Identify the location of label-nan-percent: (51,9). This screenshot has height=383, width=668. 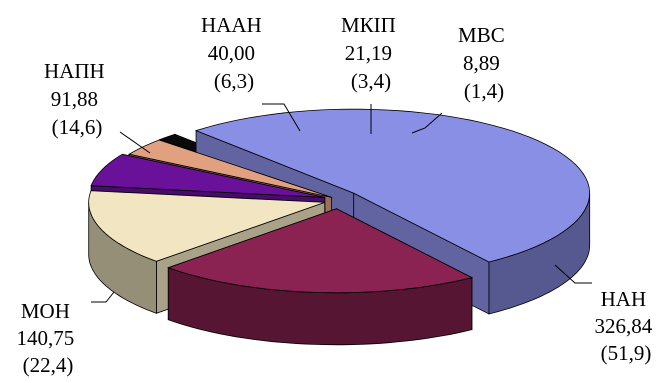
(626, 353).